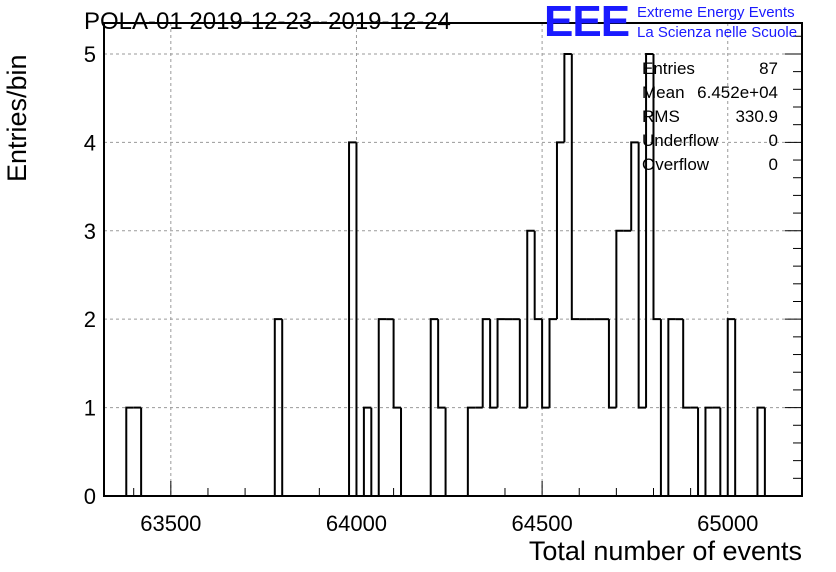 The width and height of the screenshot is (836, 572). Describe the element at coordinates (727, 523) in the screenshot. I see `x-tick-label: 65000` at that location.